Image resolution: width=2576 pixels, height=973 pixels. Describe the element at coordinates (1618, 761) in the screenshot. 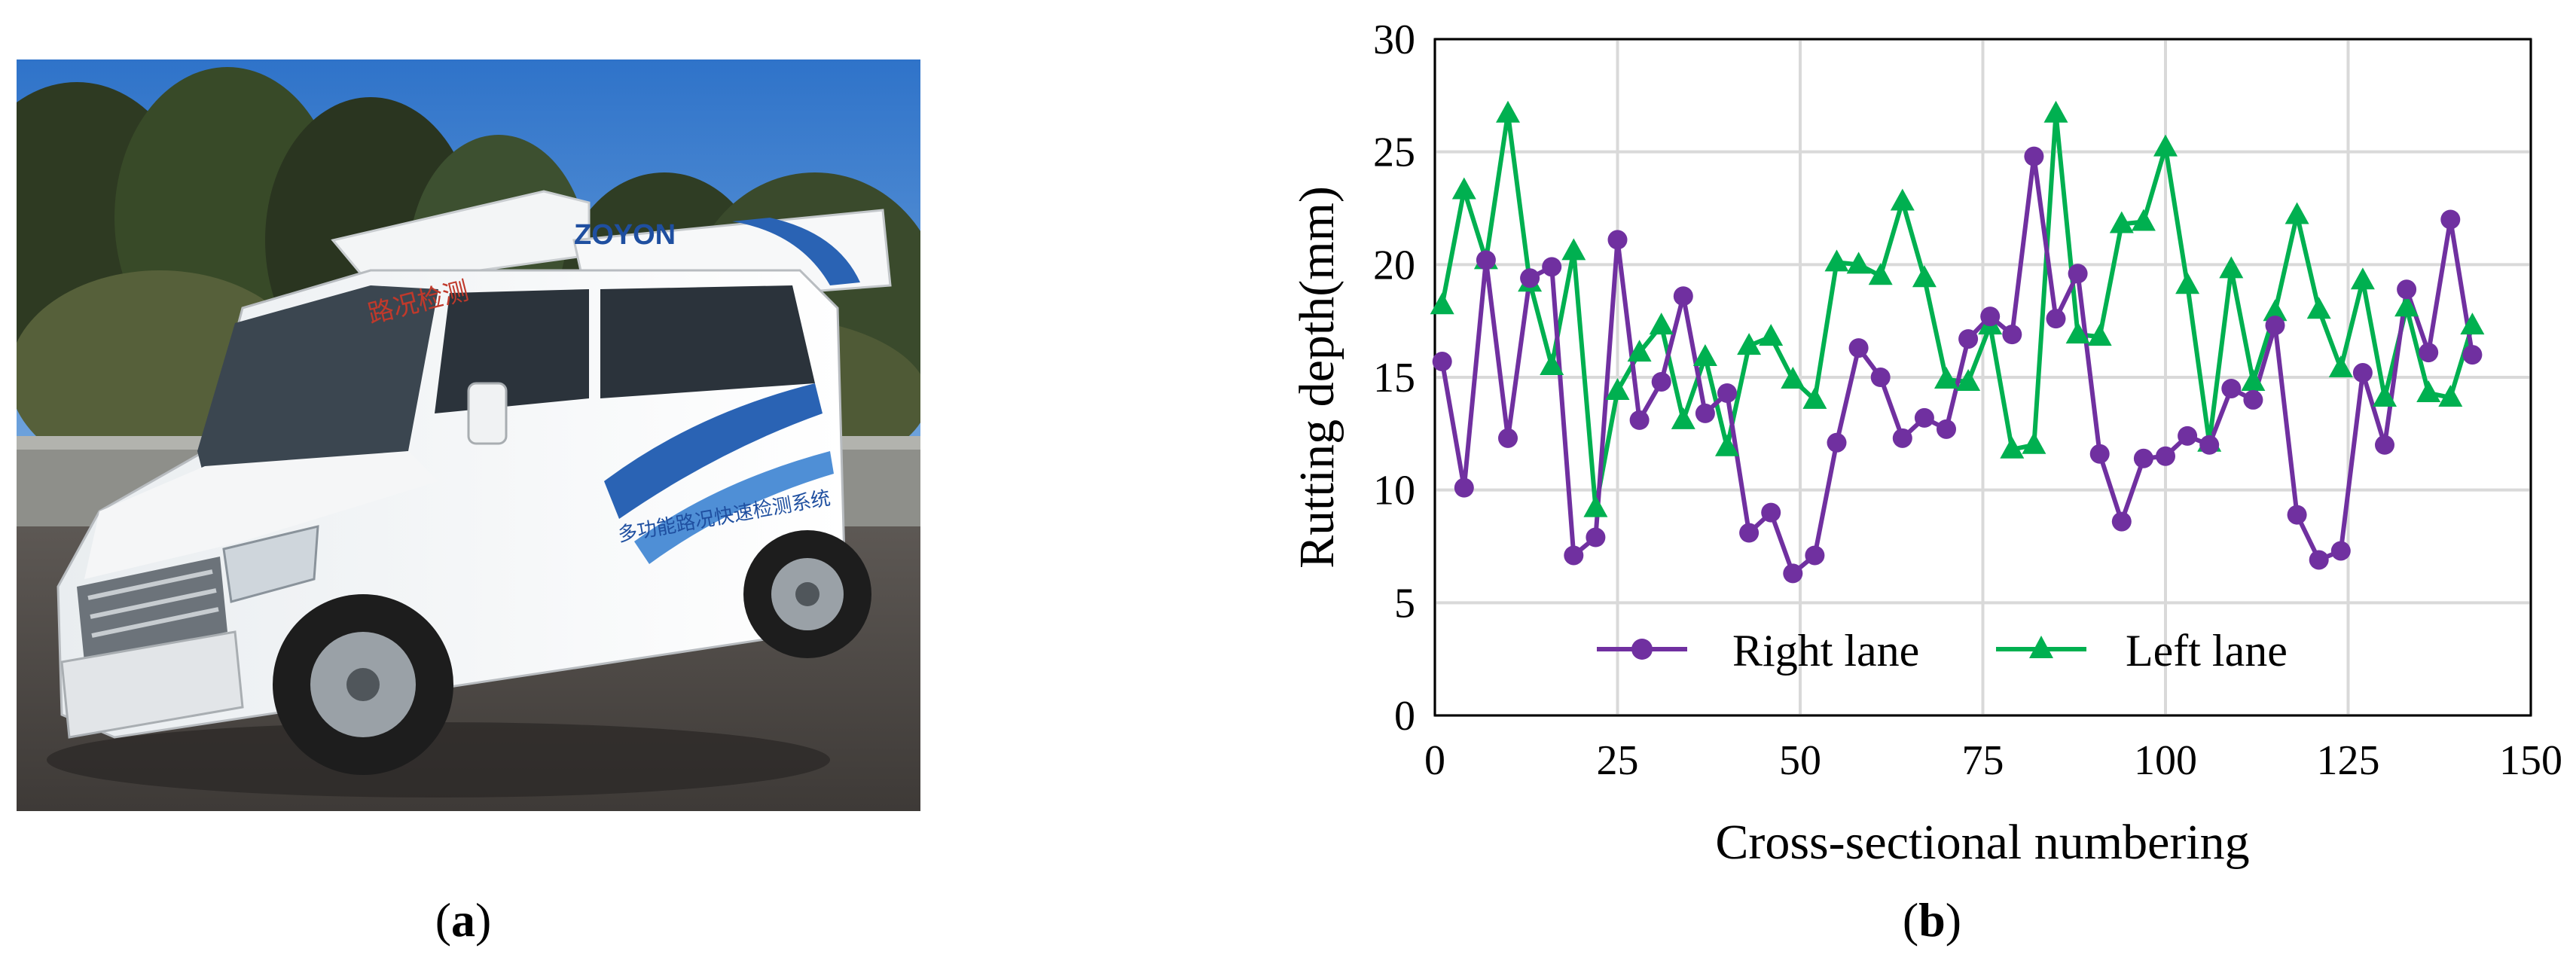

I see `x-tick-label-25: 25` at that location.